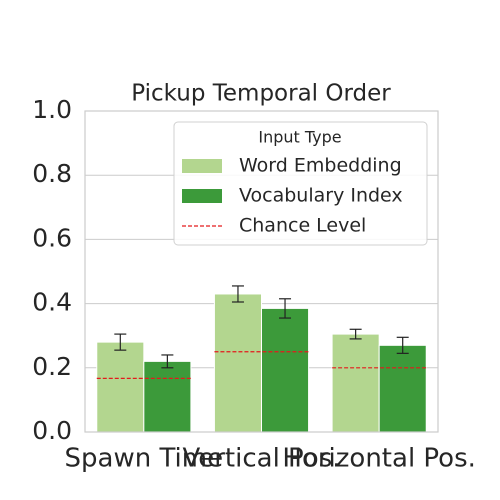 This screenshot has width=500, height=500. I want to click on x-tick-label: Vertical Pos., so click(261, 459).